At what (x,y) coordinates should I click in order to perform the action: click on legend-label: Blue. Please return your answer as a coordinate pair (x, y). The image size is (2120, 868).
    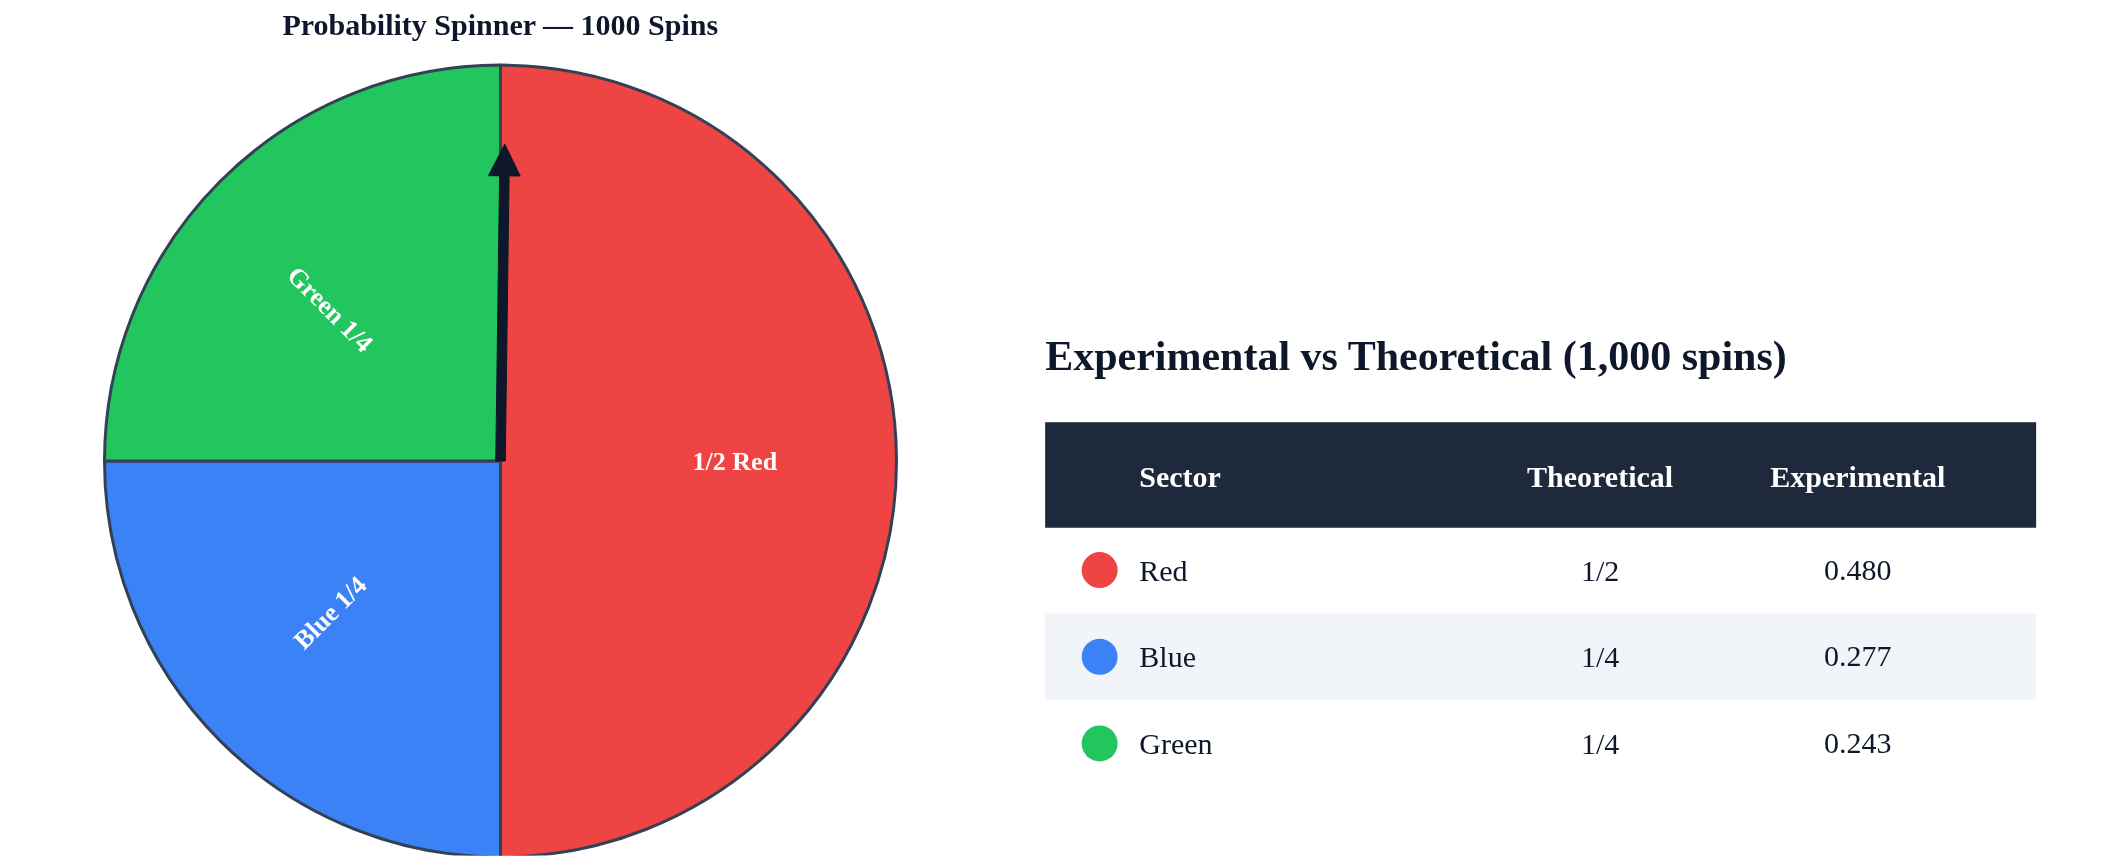
    Looking at the image, I should click on (1167, 657).